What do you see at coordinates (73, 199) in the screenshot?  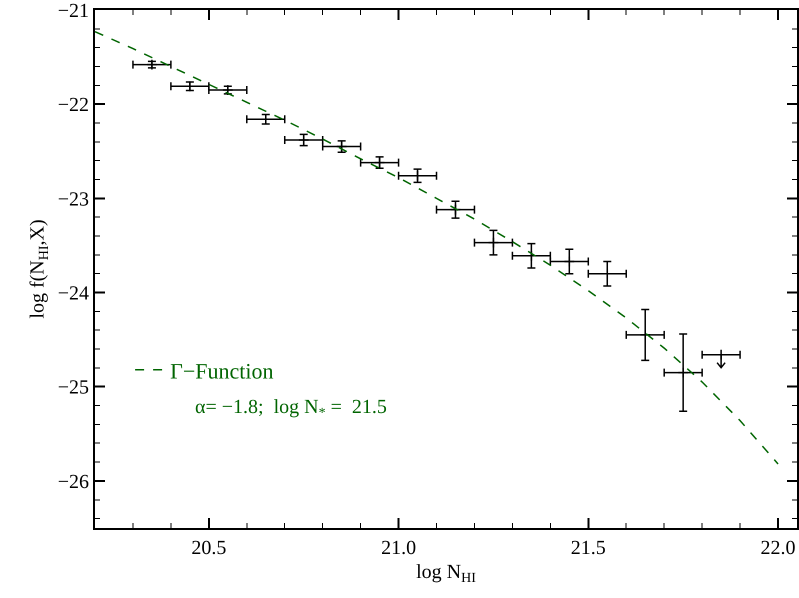 I see `y-tick-label: −23` at bounding box center [73, 199].